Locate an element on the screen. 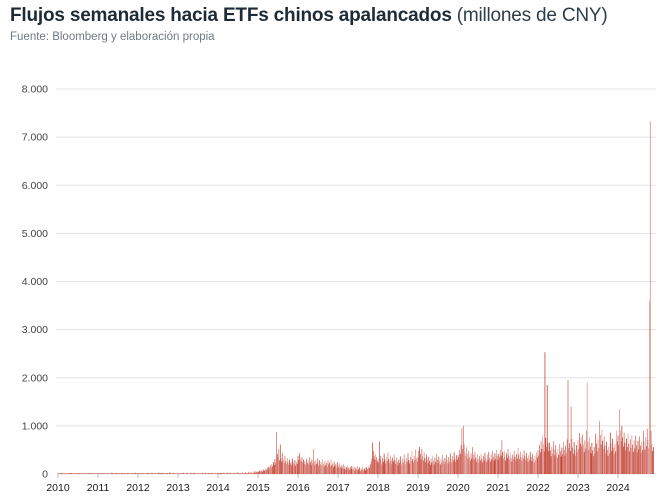  x-tick-label: 2012 is located at coordinates (138, 488).